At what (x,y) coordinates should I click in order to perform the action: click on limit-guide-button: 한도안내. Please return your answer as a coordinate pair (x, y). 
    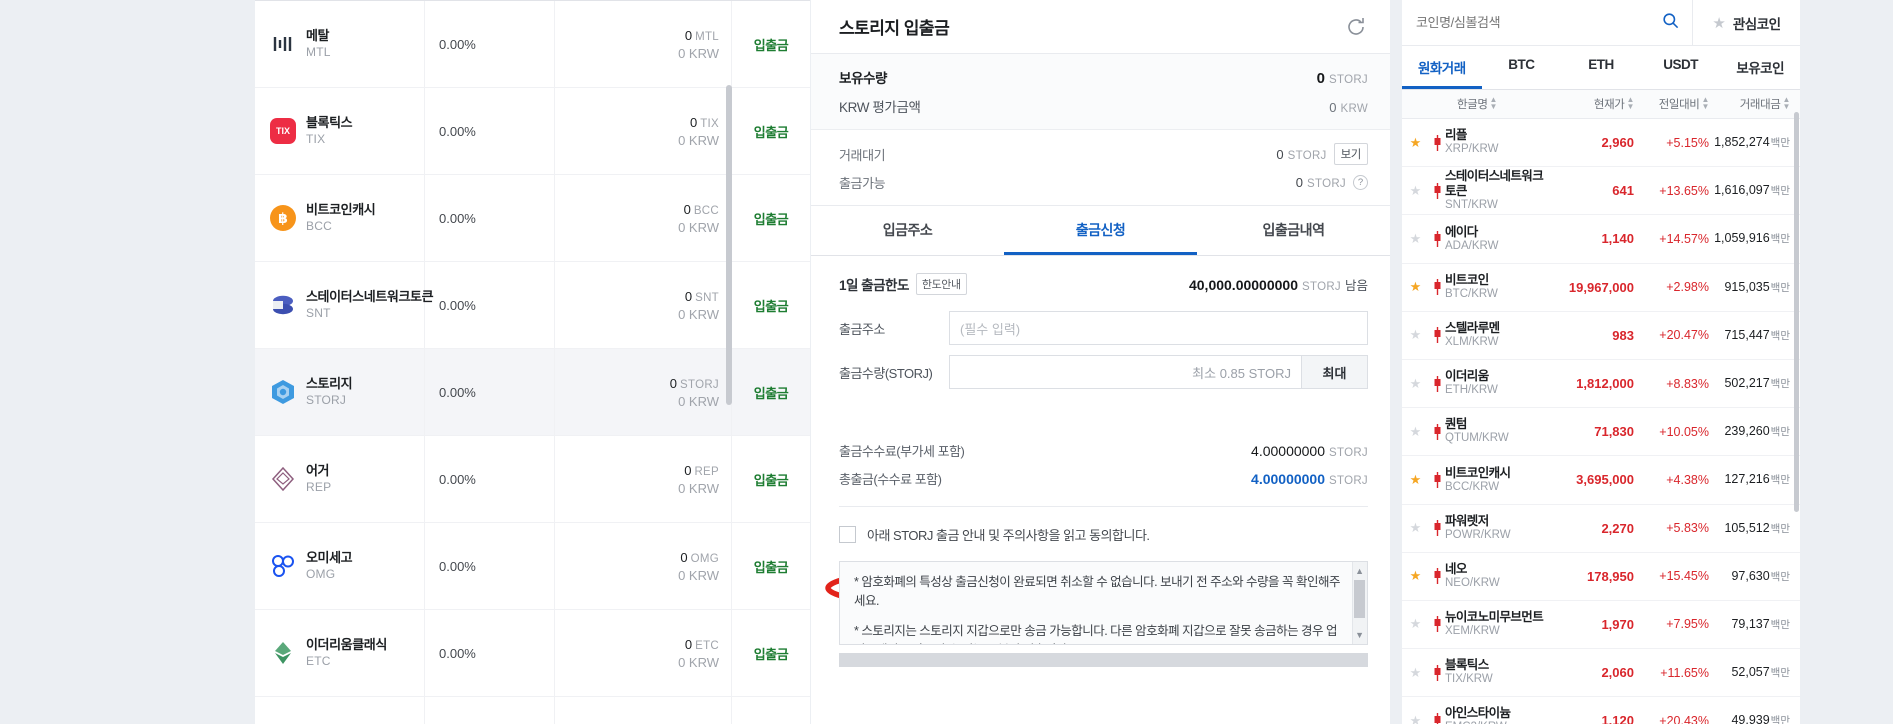
    Looking at the image, I should click on (941, 284).